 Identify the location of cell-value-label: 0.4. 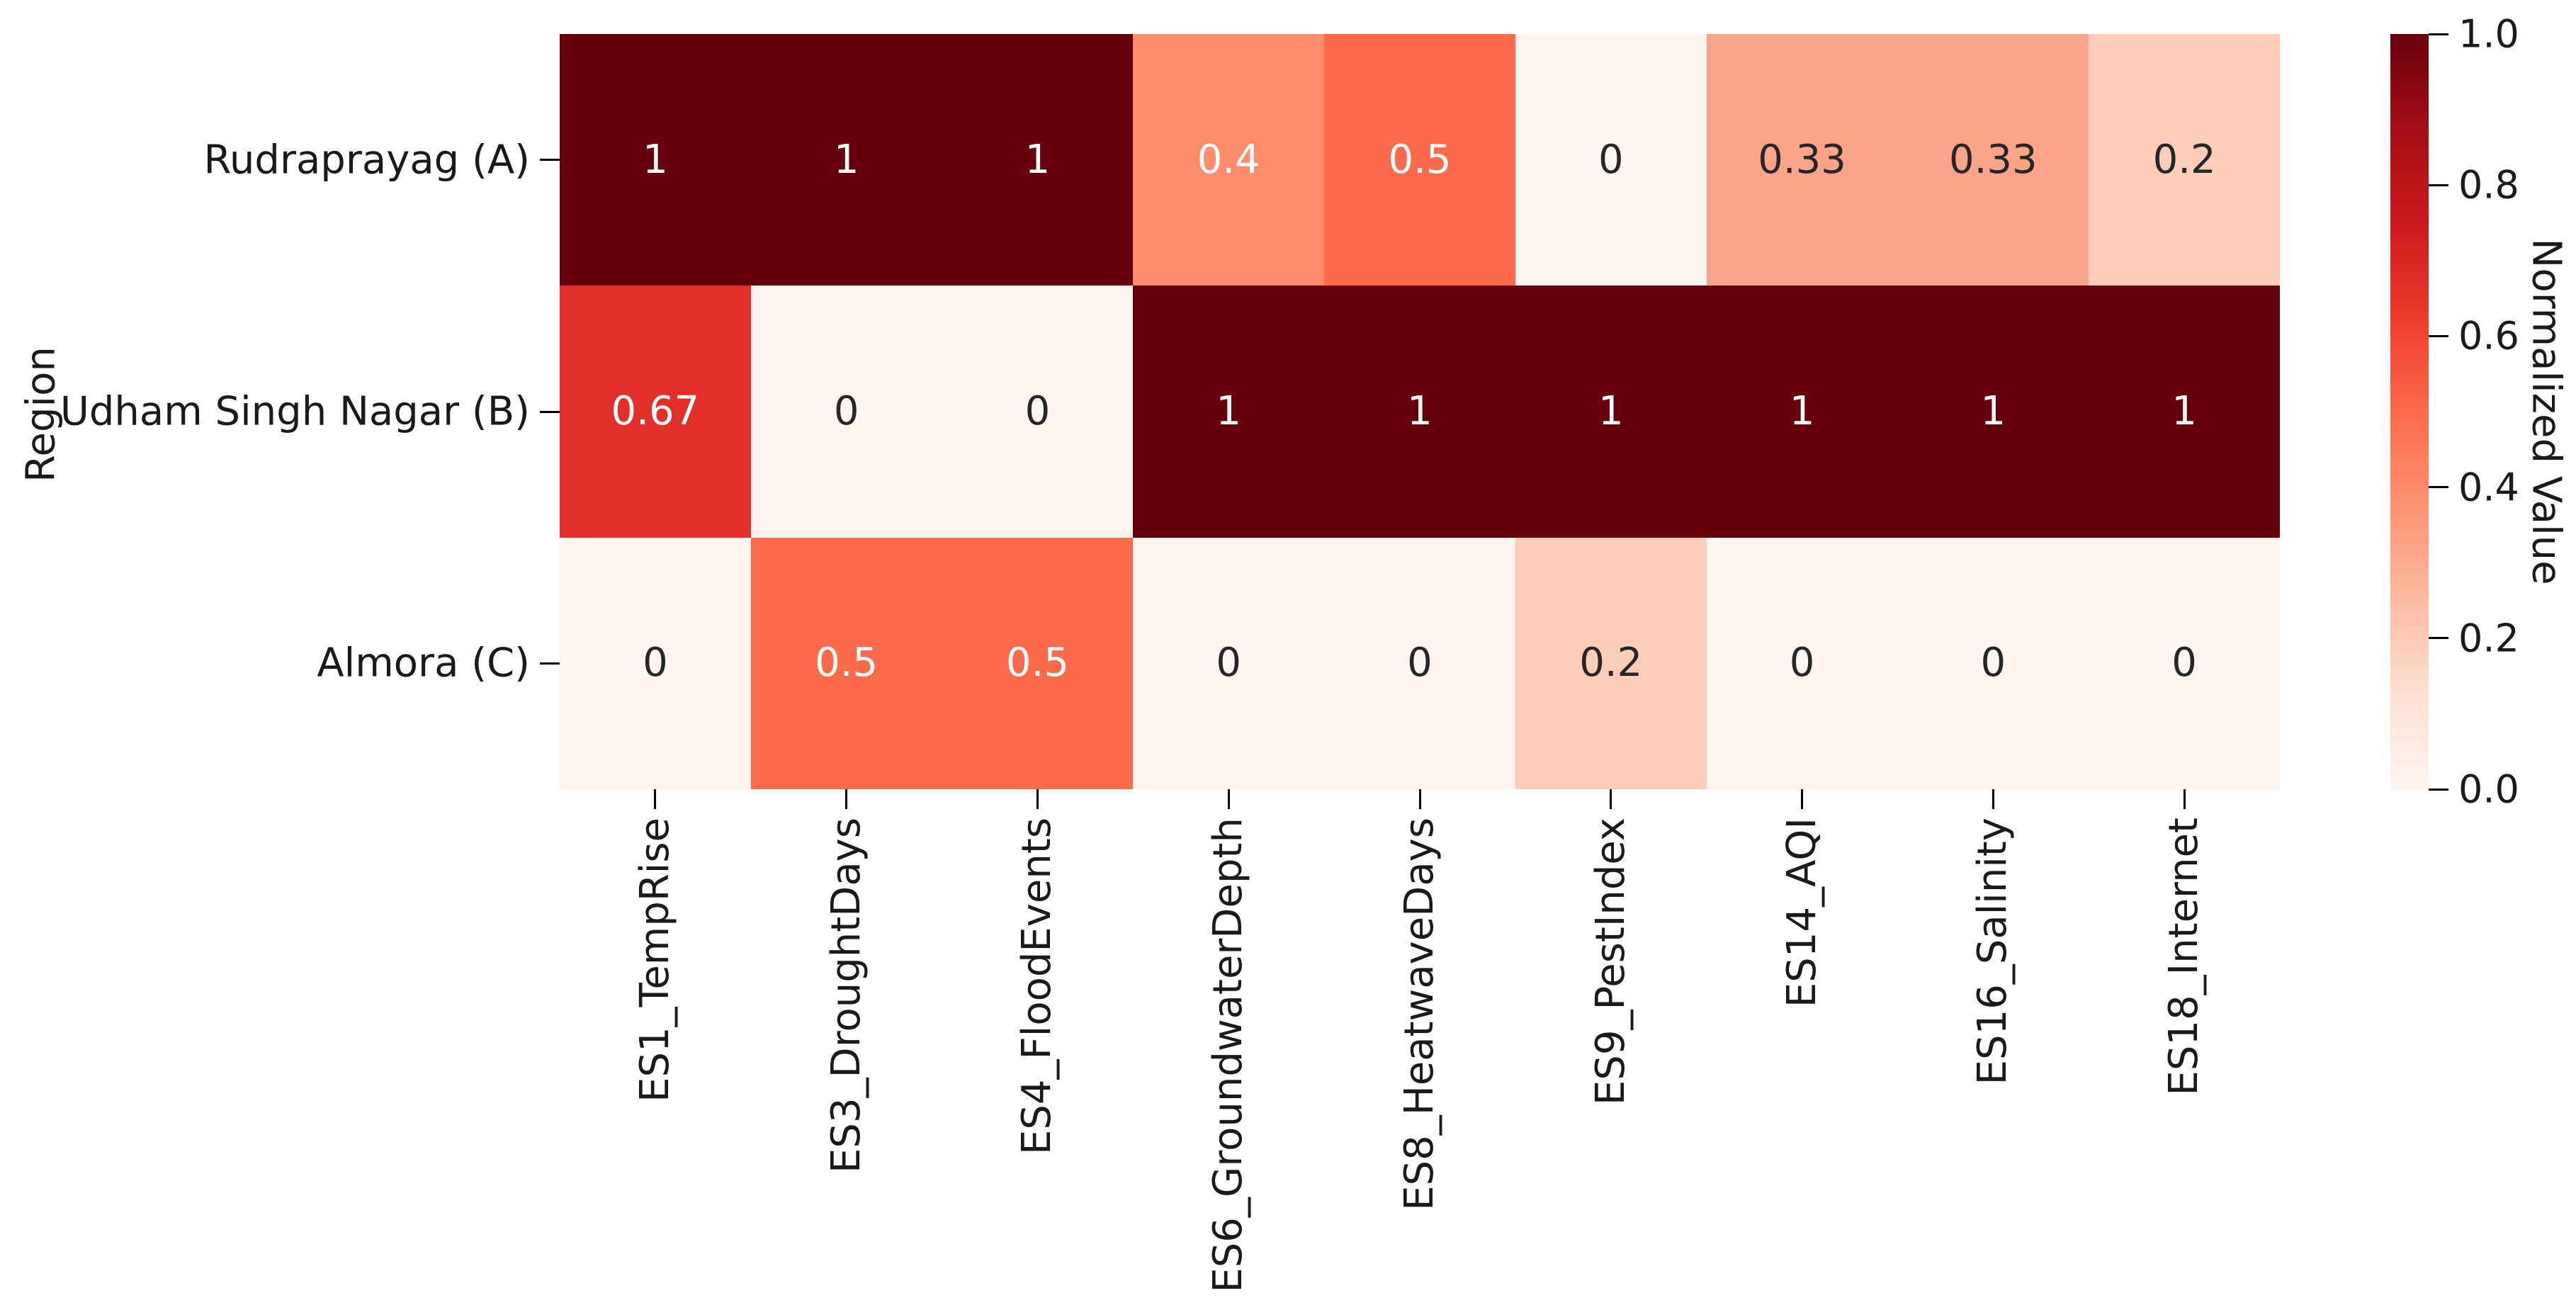
(1228, 159).